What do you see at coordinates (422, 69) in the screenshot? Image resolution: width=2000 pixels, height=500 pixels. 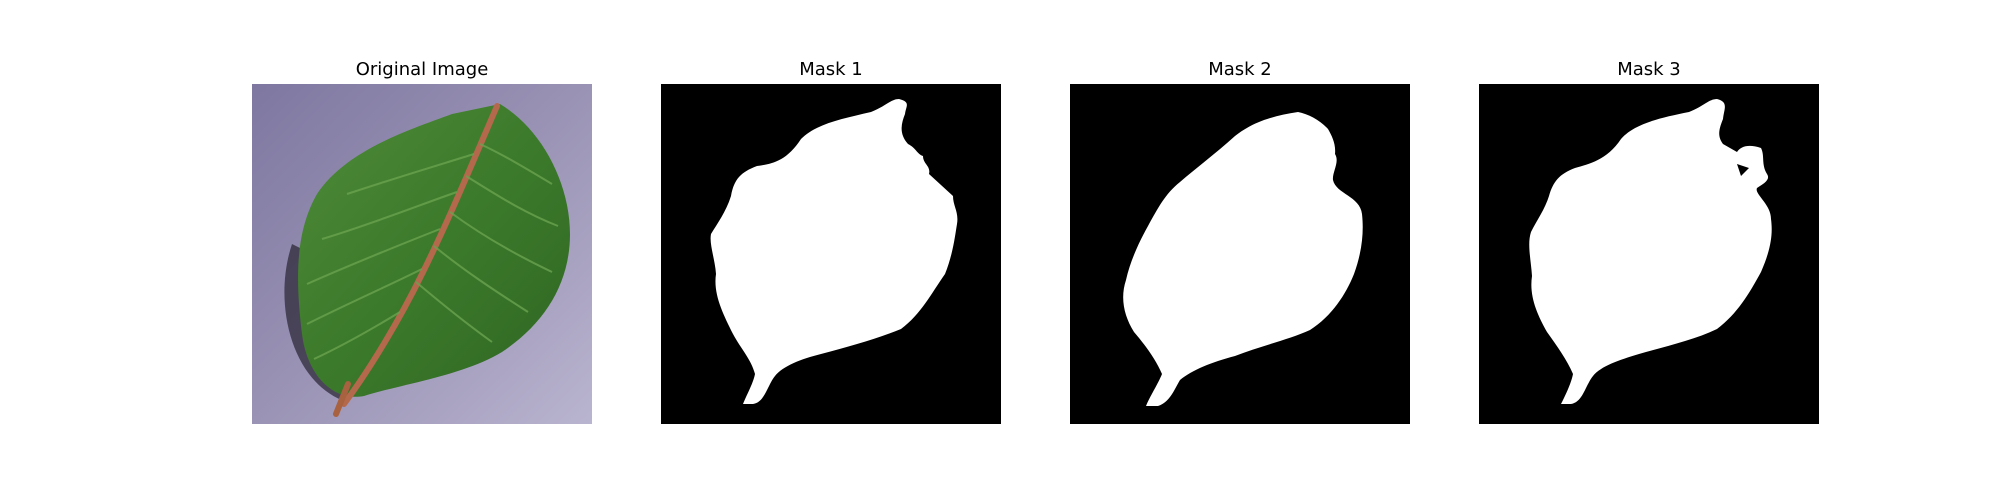 I see `panel-title: Original Image` at bounding box center [422, 69].